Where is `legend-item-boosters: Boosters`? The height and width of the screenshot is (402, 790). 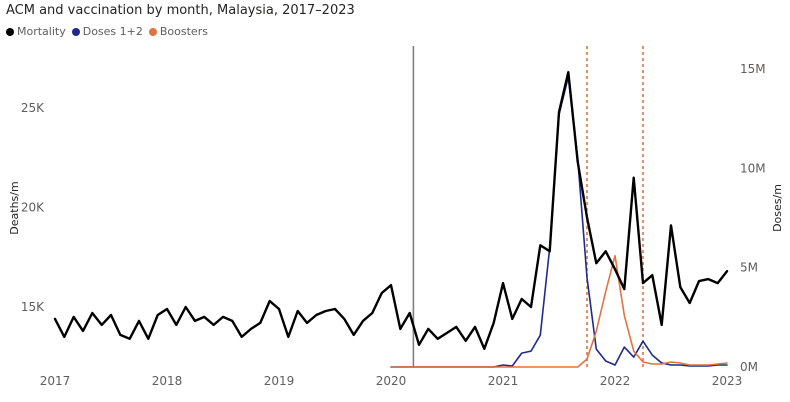
legend-item-boosters: Boosters is located at coordinates (178, 31).